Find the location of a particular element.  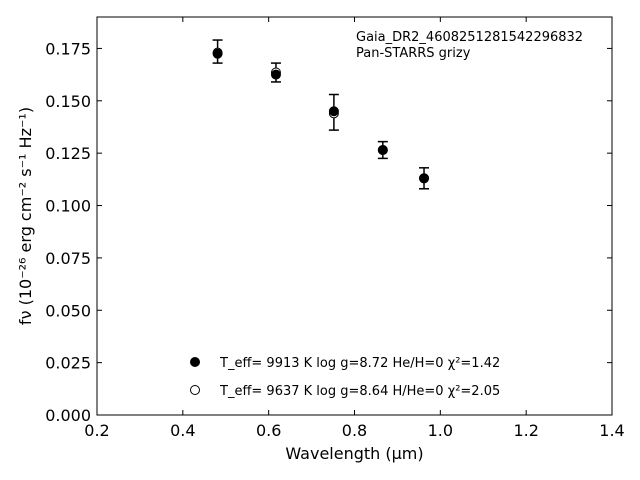

legend-entry-1: T_eff= 9913 K log g=8.72 He/H=0 χ²=1.42 is located at coordinates (359, 363).